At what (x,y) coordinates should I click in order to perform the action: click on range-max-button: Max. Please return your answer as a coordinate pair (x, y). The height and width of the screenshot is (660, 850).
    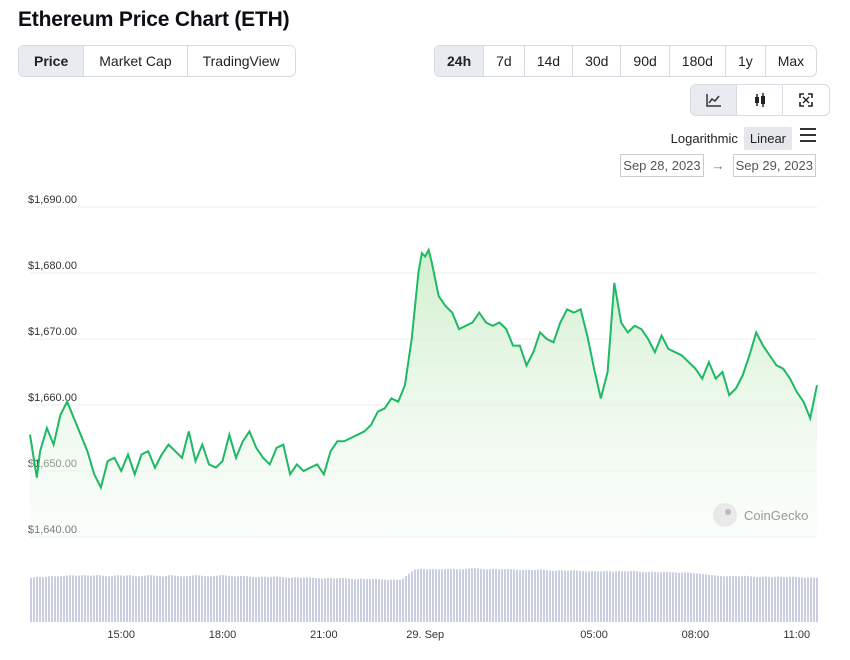
    Looking at the image, I should click on (791, 61).